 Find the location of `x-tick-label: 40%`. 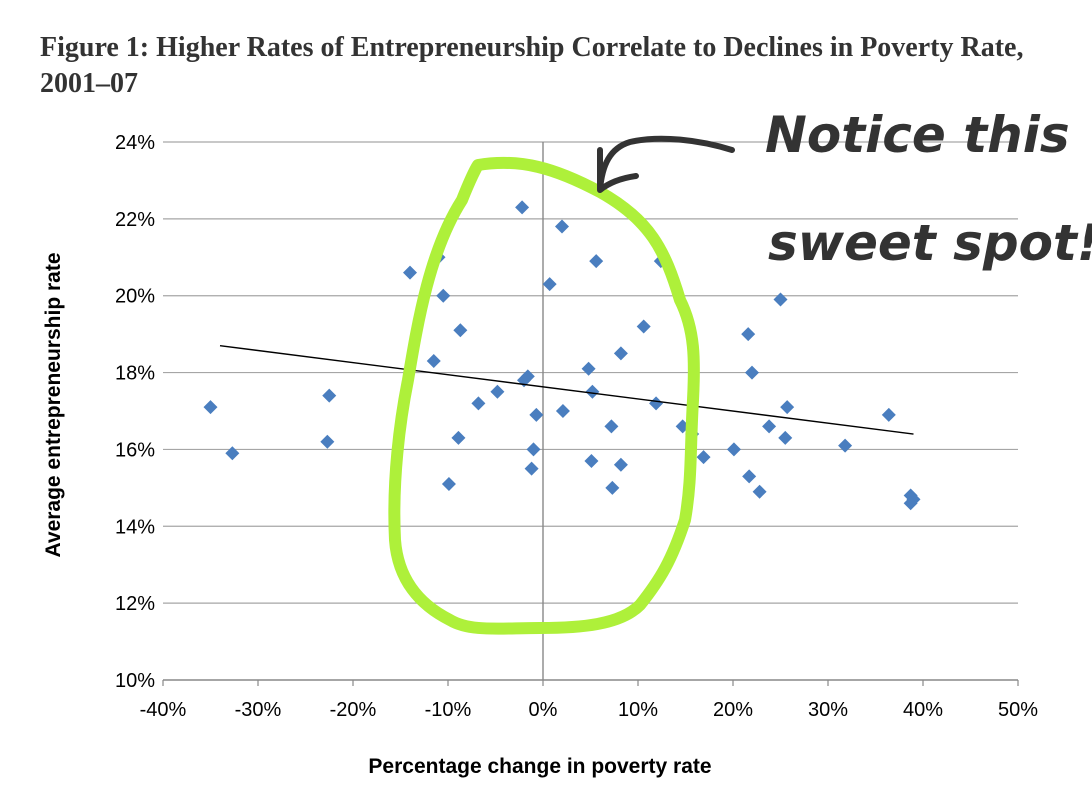

x-tick-label: 40% is located at coordinates (923, 710).